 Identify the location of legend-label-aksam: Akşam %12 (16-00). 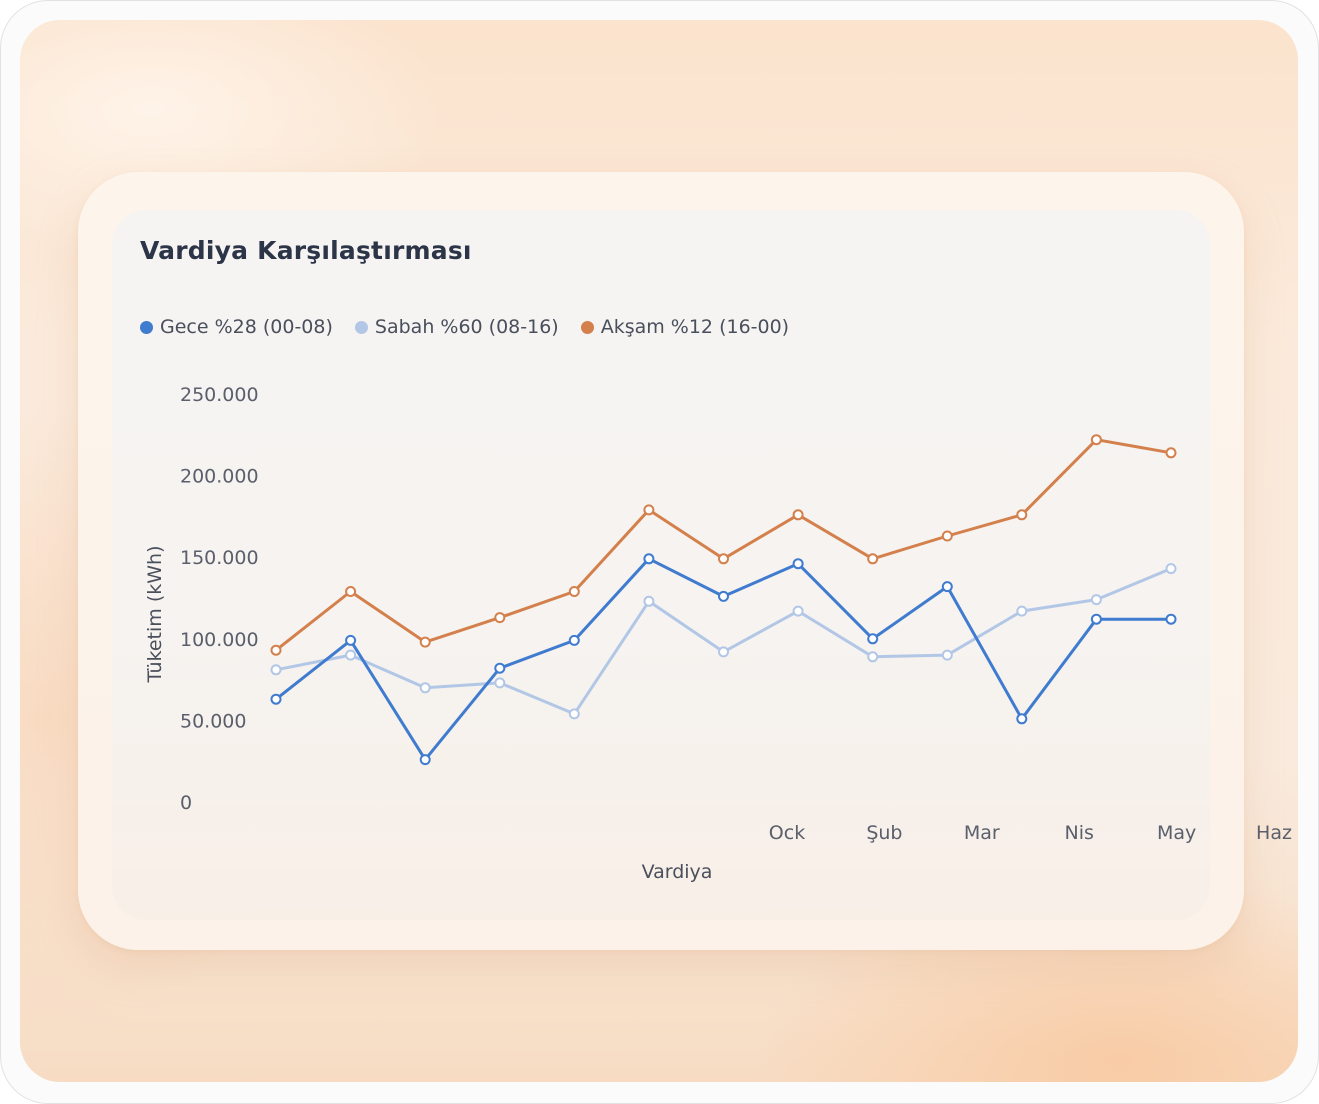
(695, 327).